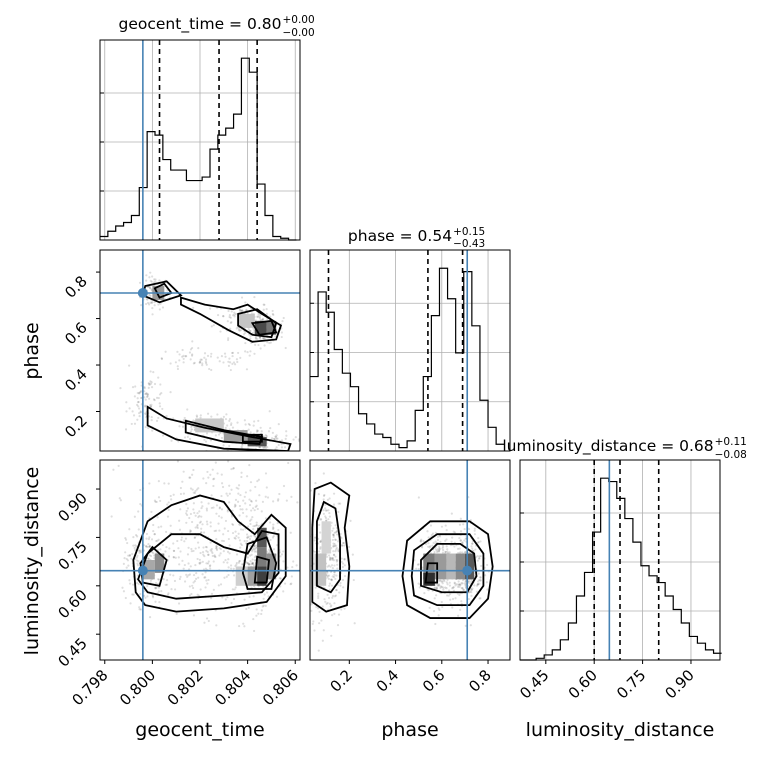  Describe the element at coordinates (200, 24) in the screenshot. I see `title-geocent-time: geocent_time = 0.80` at that location.